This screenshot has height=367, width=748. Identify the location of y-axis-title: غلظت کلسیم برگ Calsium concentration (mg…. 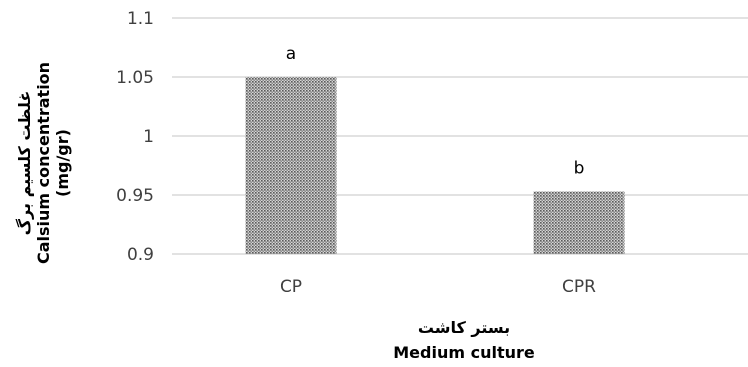
(43, 163).